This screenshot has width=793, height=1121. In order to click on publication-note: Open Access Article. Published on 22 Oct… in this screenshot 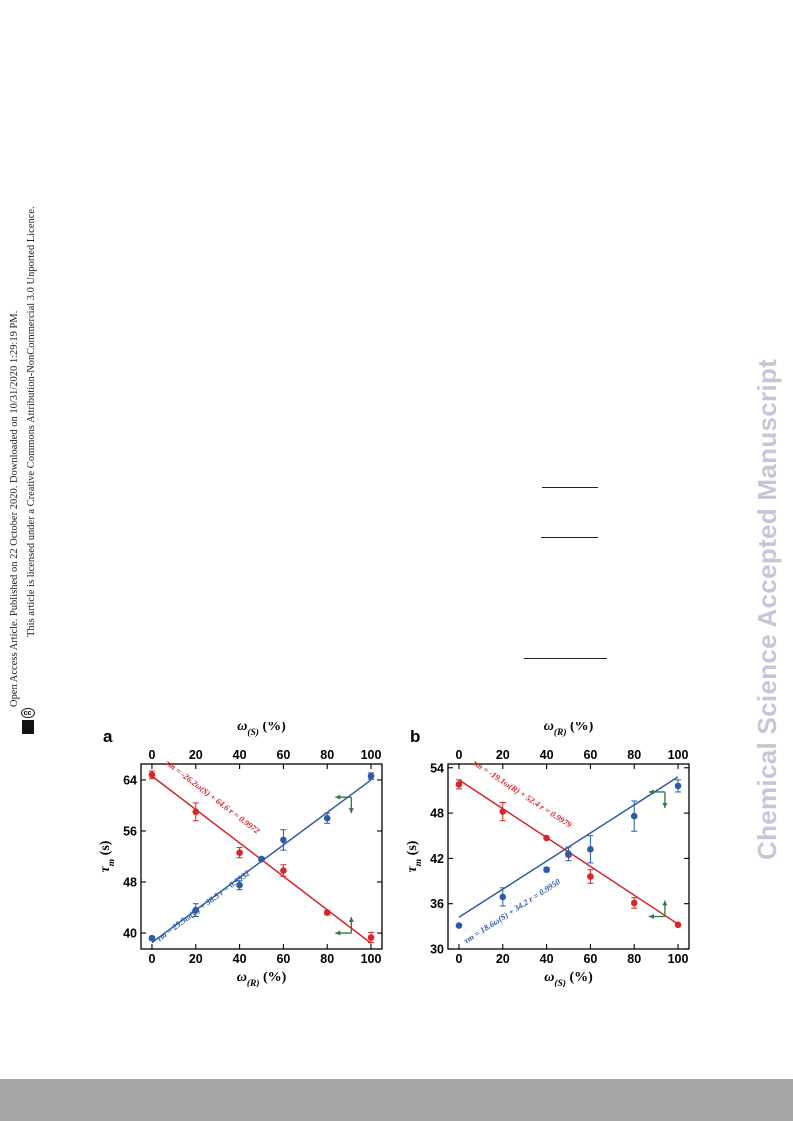, I will do `click(14, 508)`.